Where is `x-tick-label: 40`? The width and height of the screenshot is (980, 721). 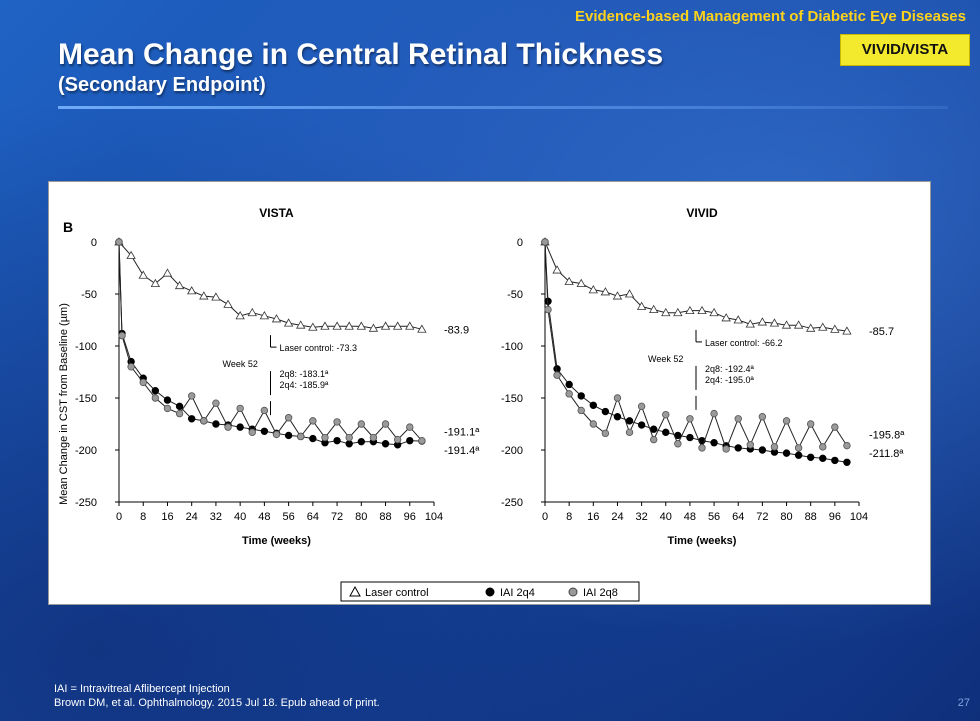 x-tick-label: 40 is located at coordinates (666, 517).